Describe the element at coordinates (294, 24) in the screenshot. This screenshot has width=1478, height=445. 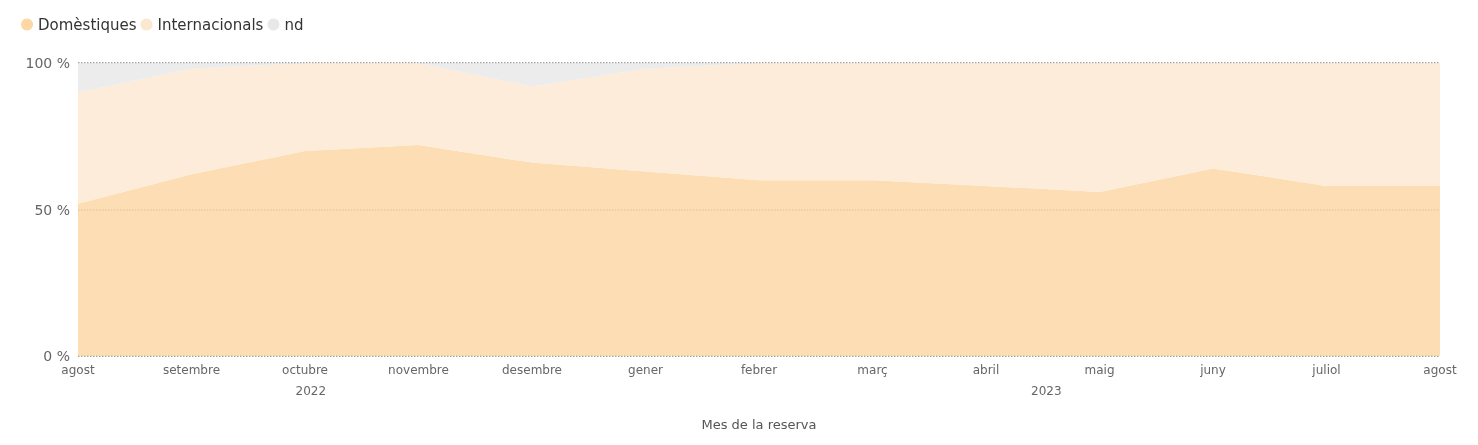
I see `legend-label: nd` at that location.